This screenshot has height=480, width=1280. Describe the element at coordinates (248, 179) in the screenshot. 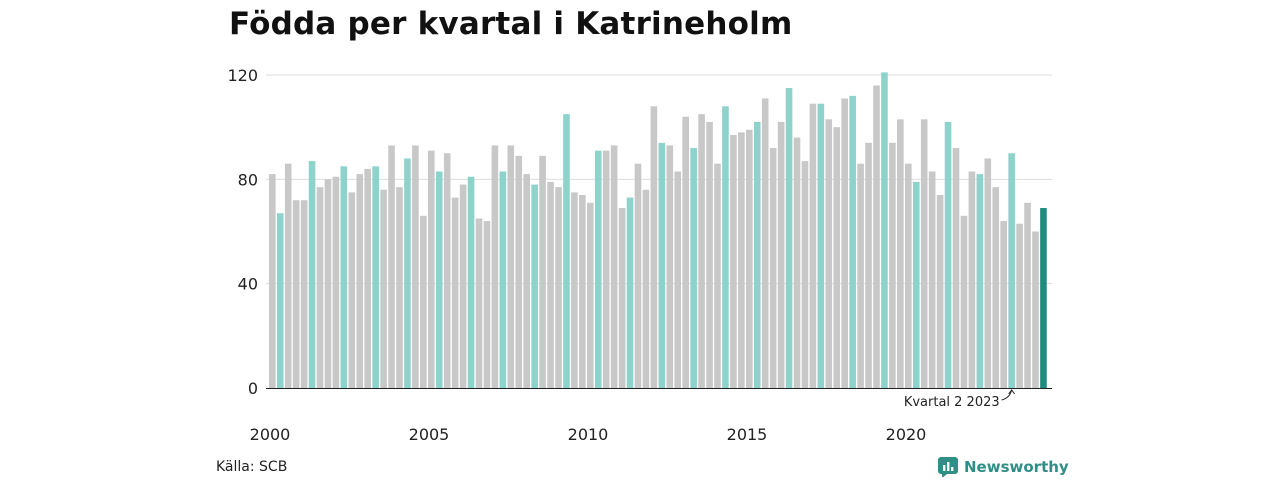

I see `y-tick-label: 80` at that location.